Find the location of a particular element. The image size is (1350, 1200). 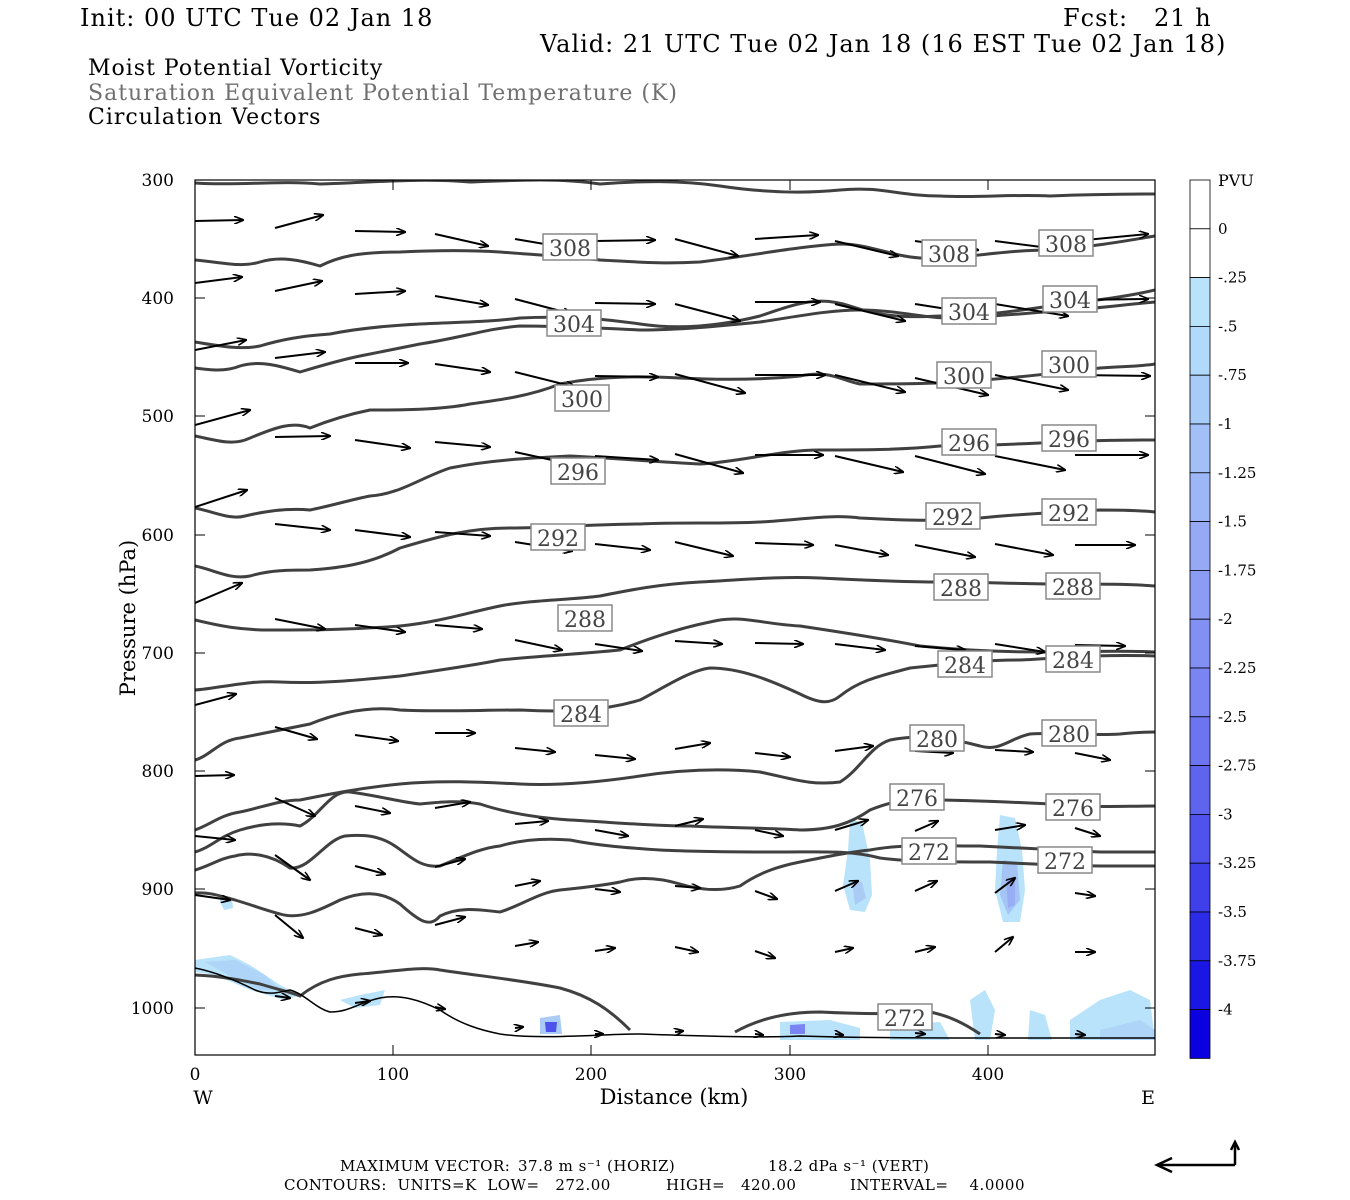

forecast-hour: Fcst: 21 h is located at coordinates (1137, 18).